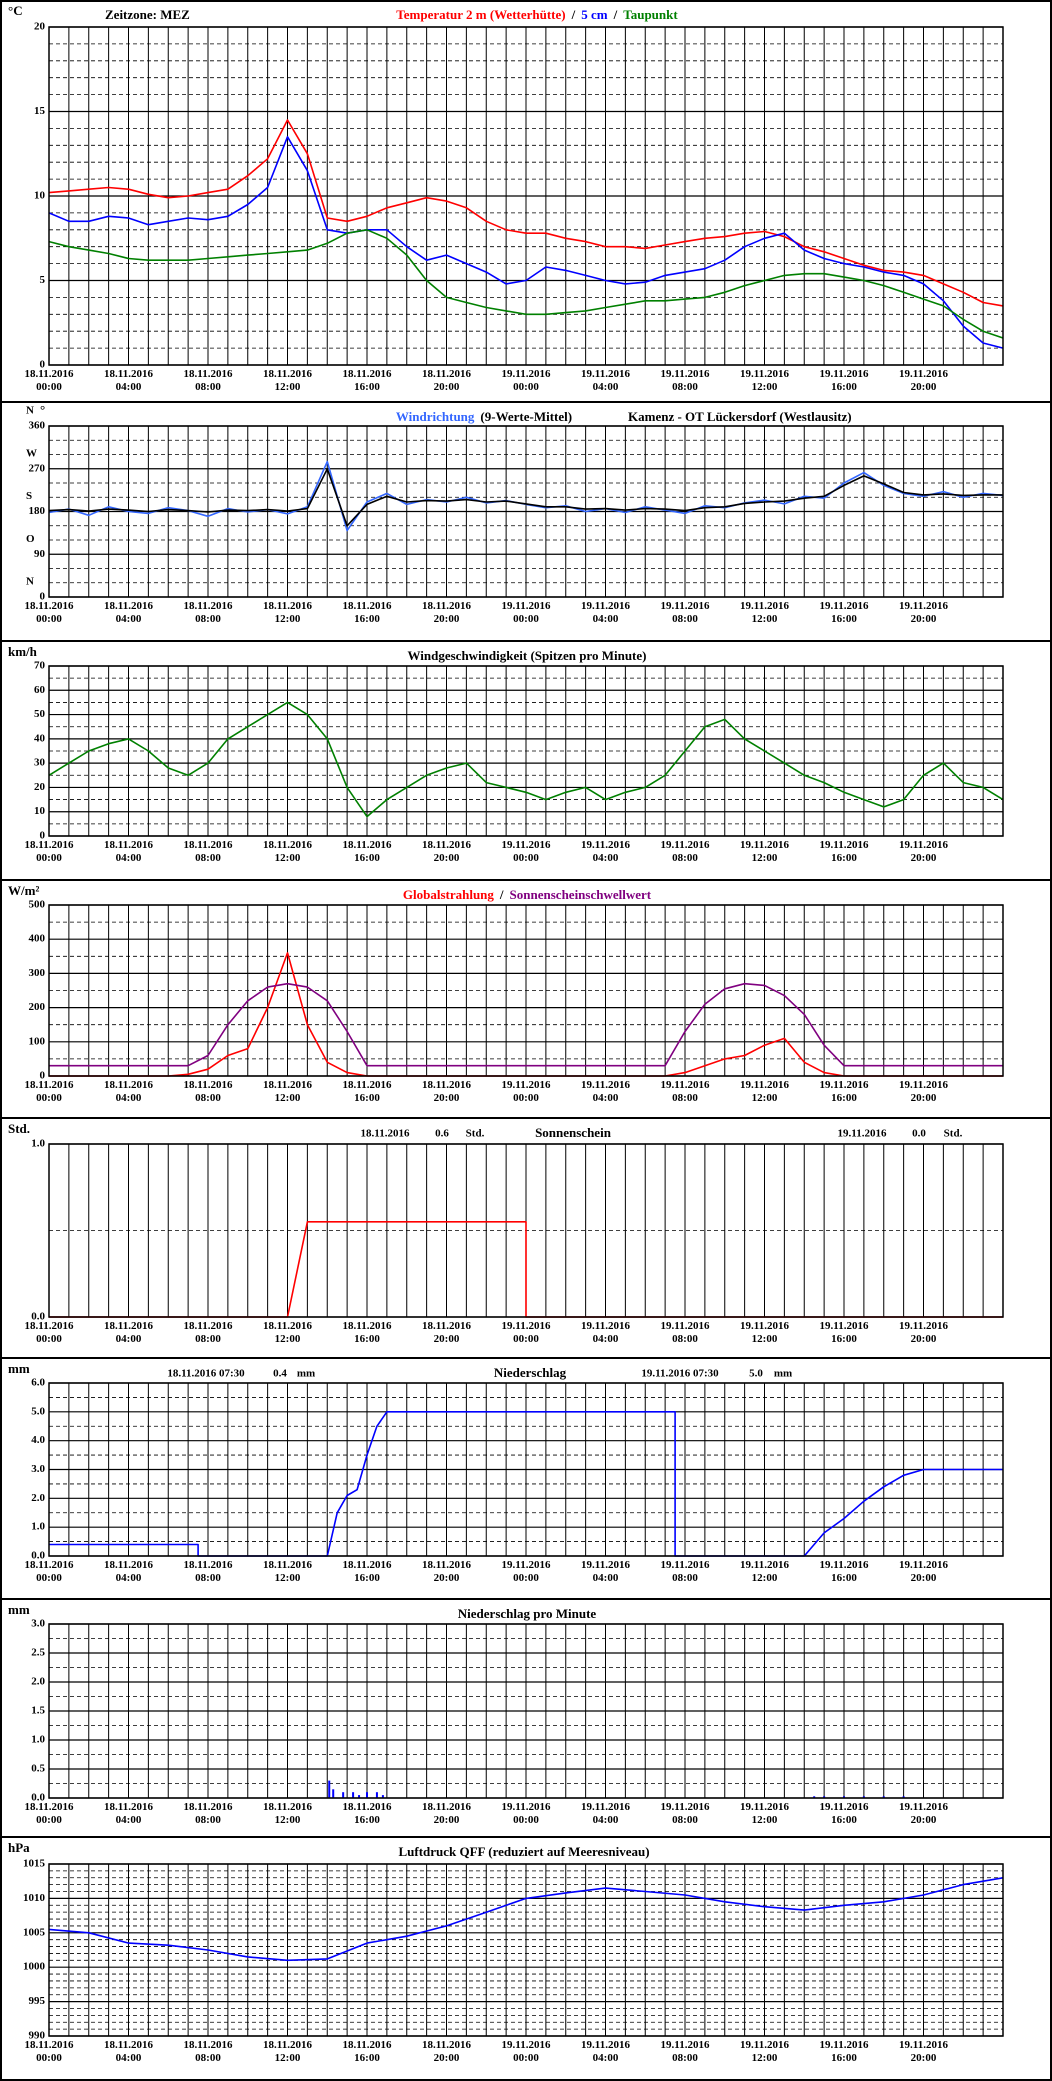 The width and height of the screenshot is (1052, 2081). I want to click on annotation: 5.0, so click(756, 1374).